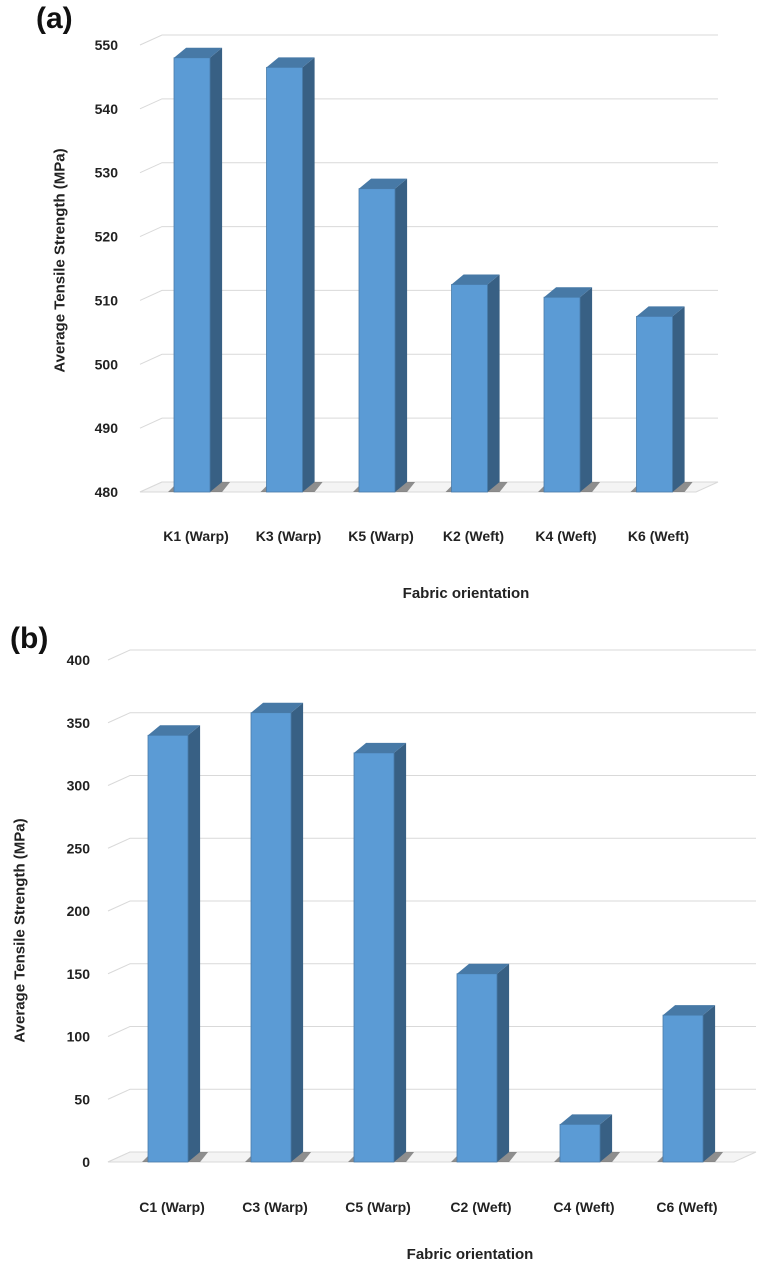  Describe the element at coordinates (107, 109) in the screenshot. I see `y-tick-label: 540` at that location.